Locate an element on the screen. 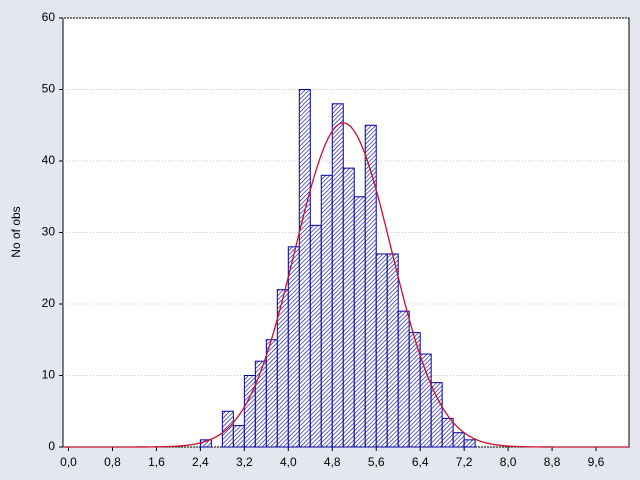 The width and height of the screenshot is (640, 480). x-tick-label: 8,8 is located at coordinates (552, 462).